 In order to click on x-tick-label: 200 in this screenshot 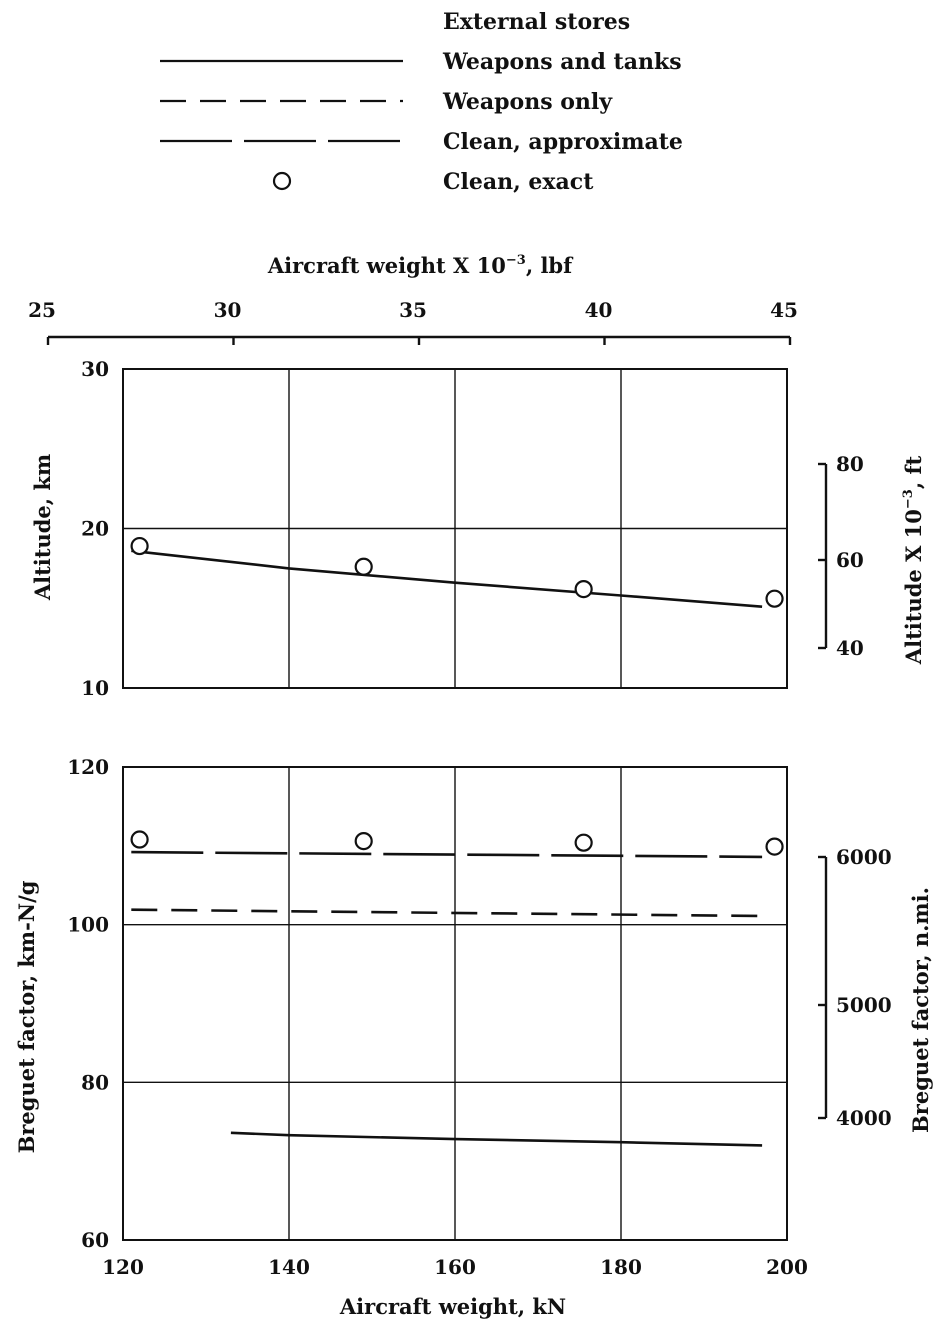, I will do `click(787, 1267)`.